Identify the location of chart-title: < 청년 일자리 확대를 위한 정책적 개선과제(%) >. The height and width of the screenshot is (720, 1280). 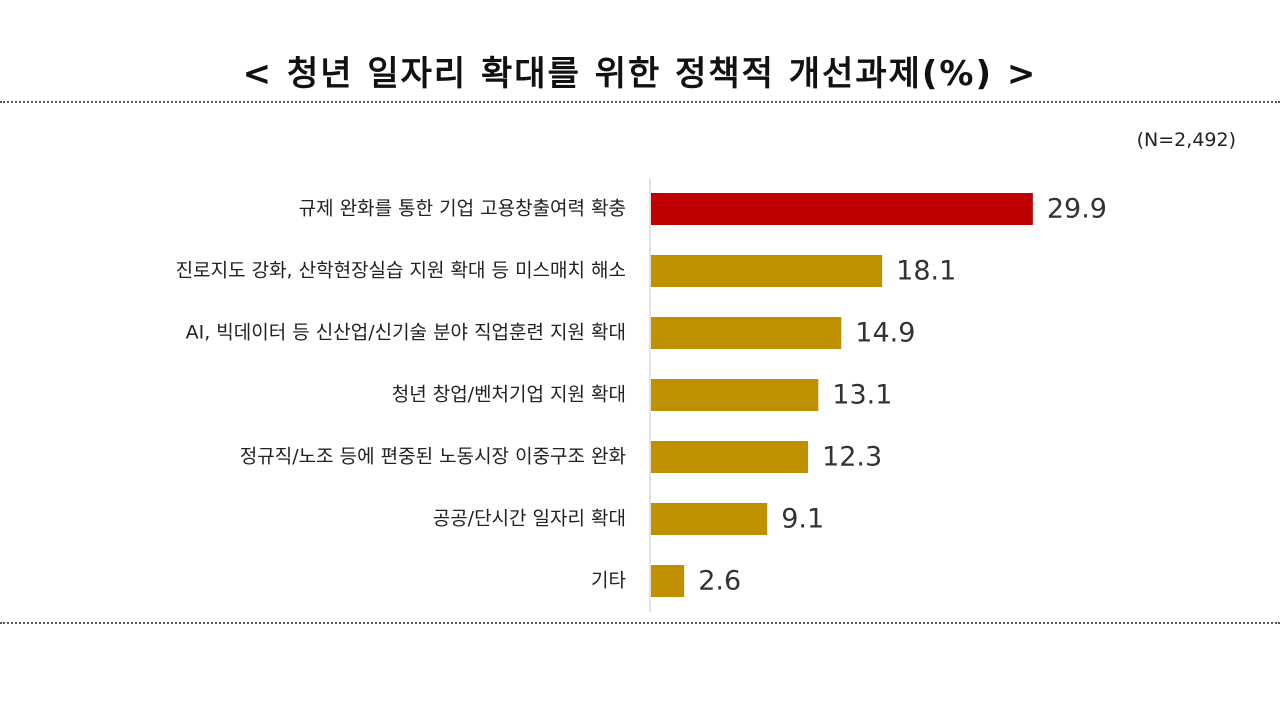
(640, 74).